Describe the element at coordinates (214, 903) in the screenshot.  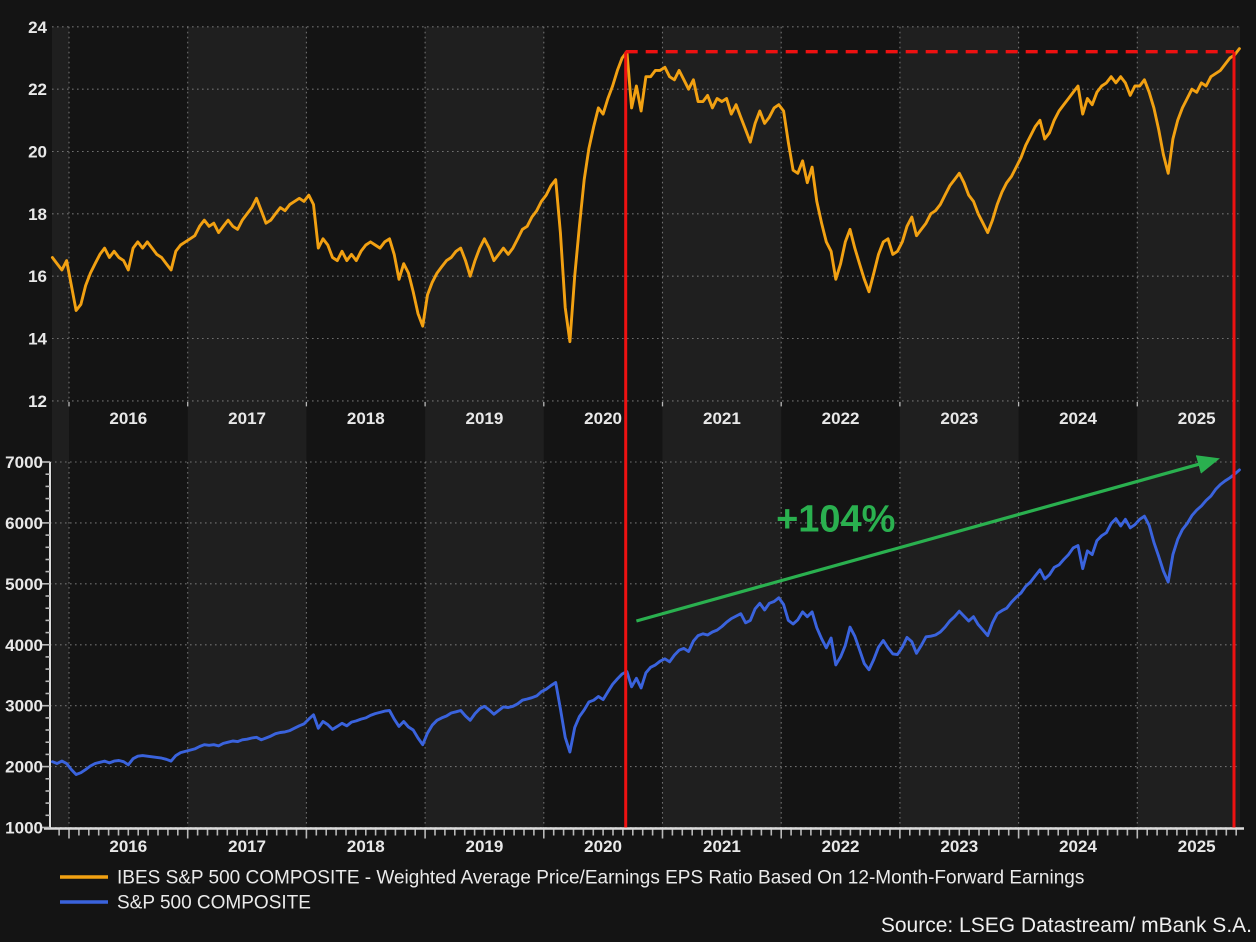
I see `legend-label-sp500: S&P 500 COMPOSITE` at that location.